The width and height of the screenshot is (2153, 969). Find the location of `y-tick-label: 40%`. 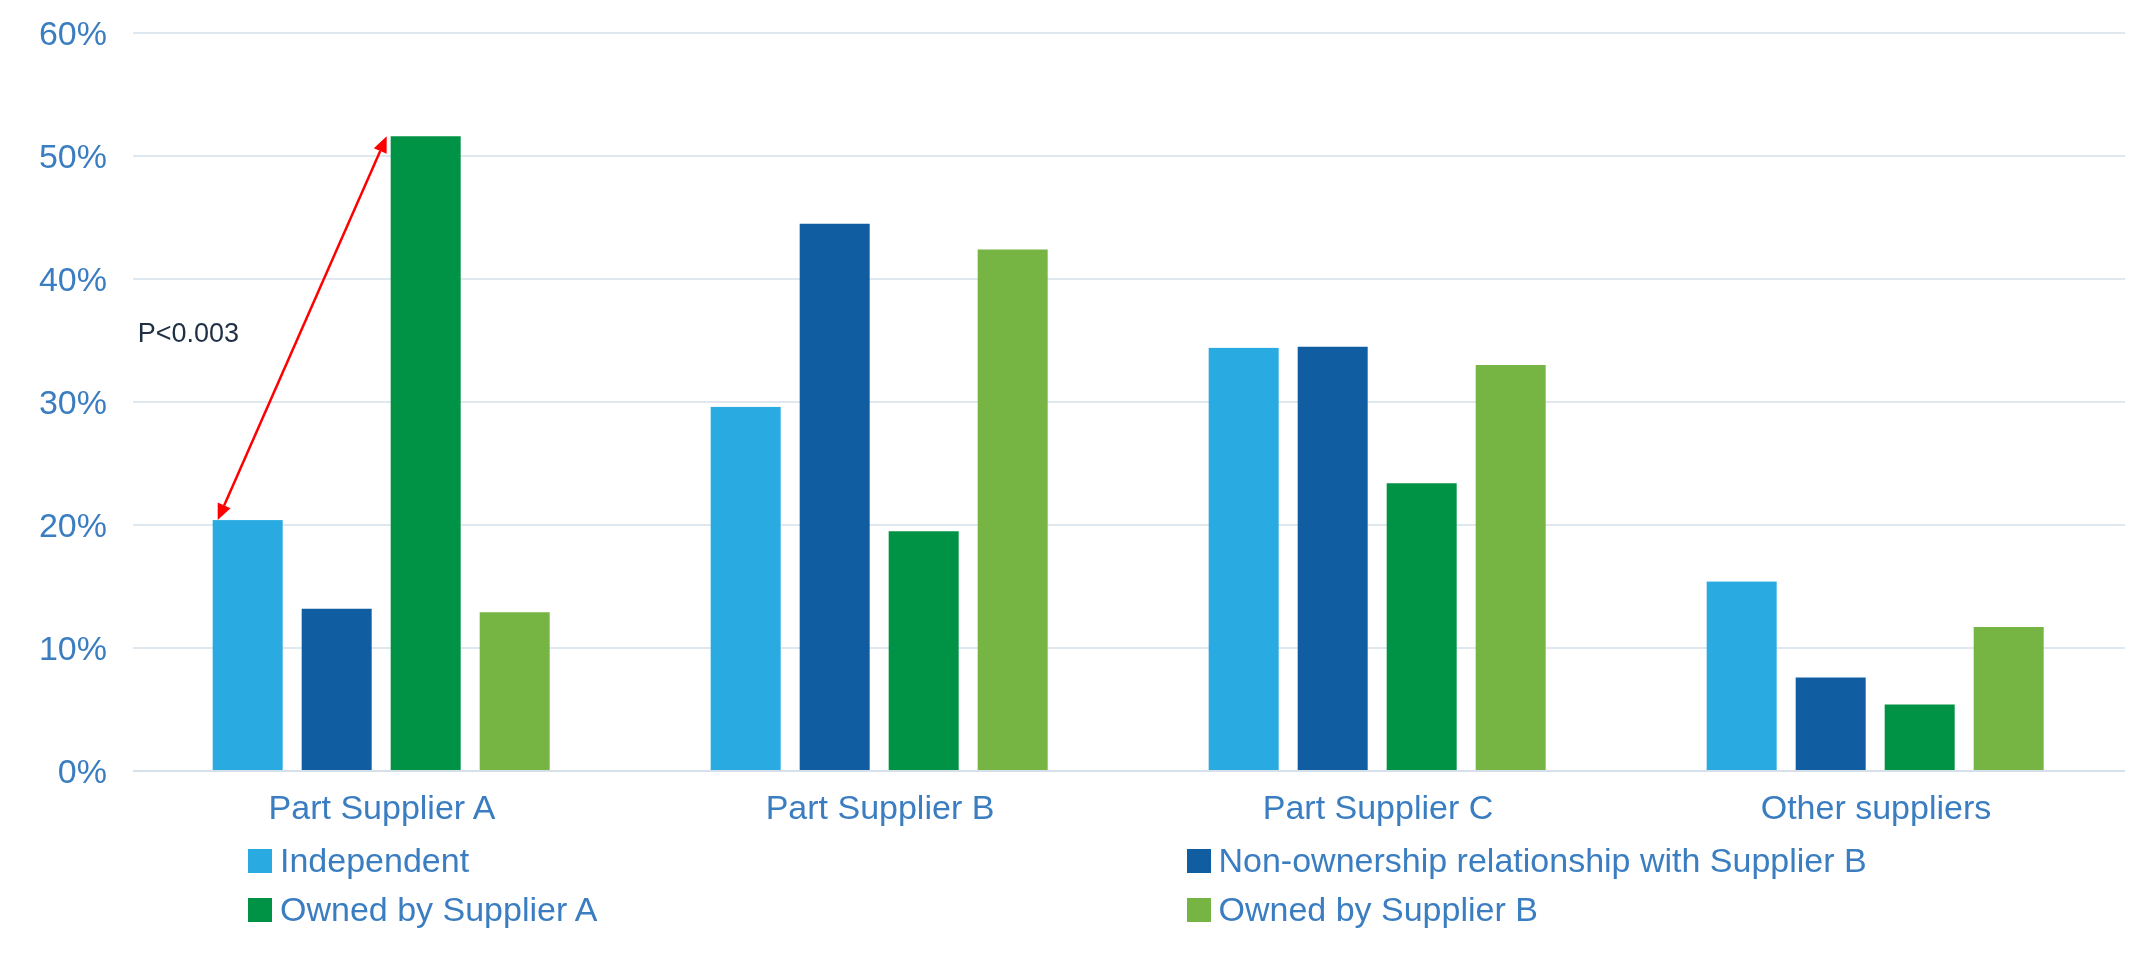

y-tick-label: 40% is located at coordinates (72, 279).